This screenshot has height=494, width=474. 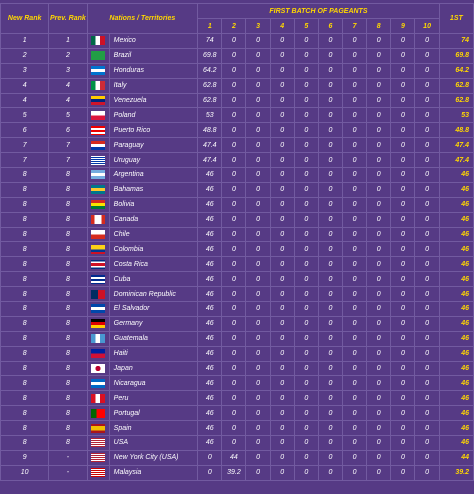 What do you see at coordinates (237, 368) in the screenshot?
I see `table-row: 8 8 Japan 46 0 0 0 0 0 0 0 0 0 46` at bounding box center [237, 368].